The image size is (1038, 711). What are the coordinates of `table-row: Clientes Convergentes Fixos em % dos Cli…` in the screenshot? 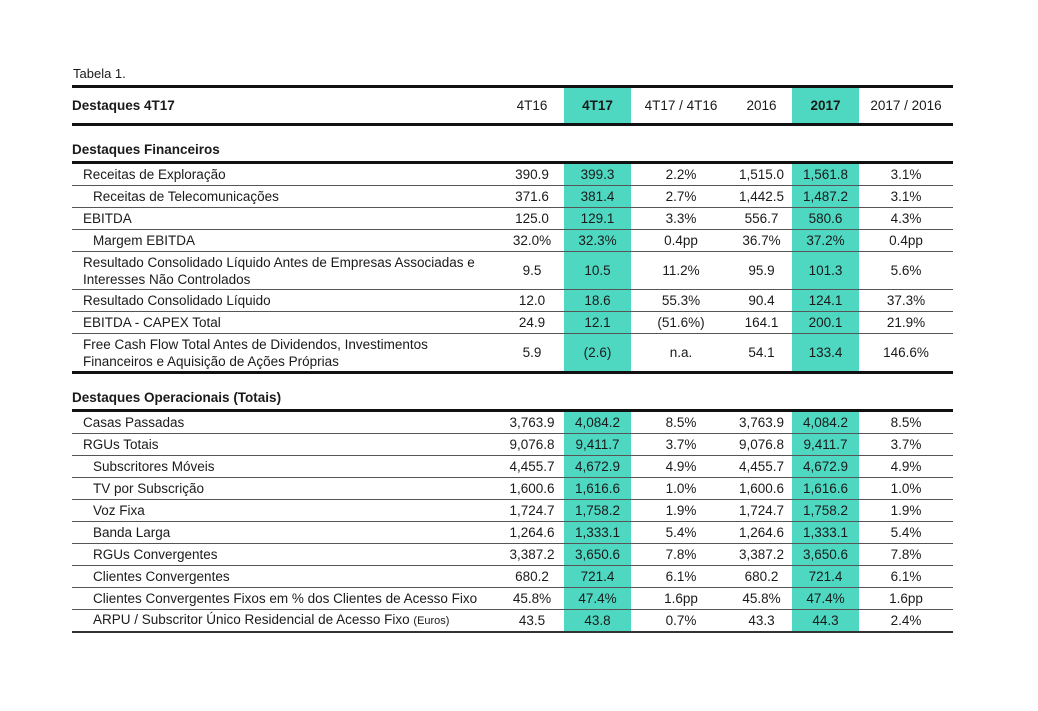 It's located at (512, 598).